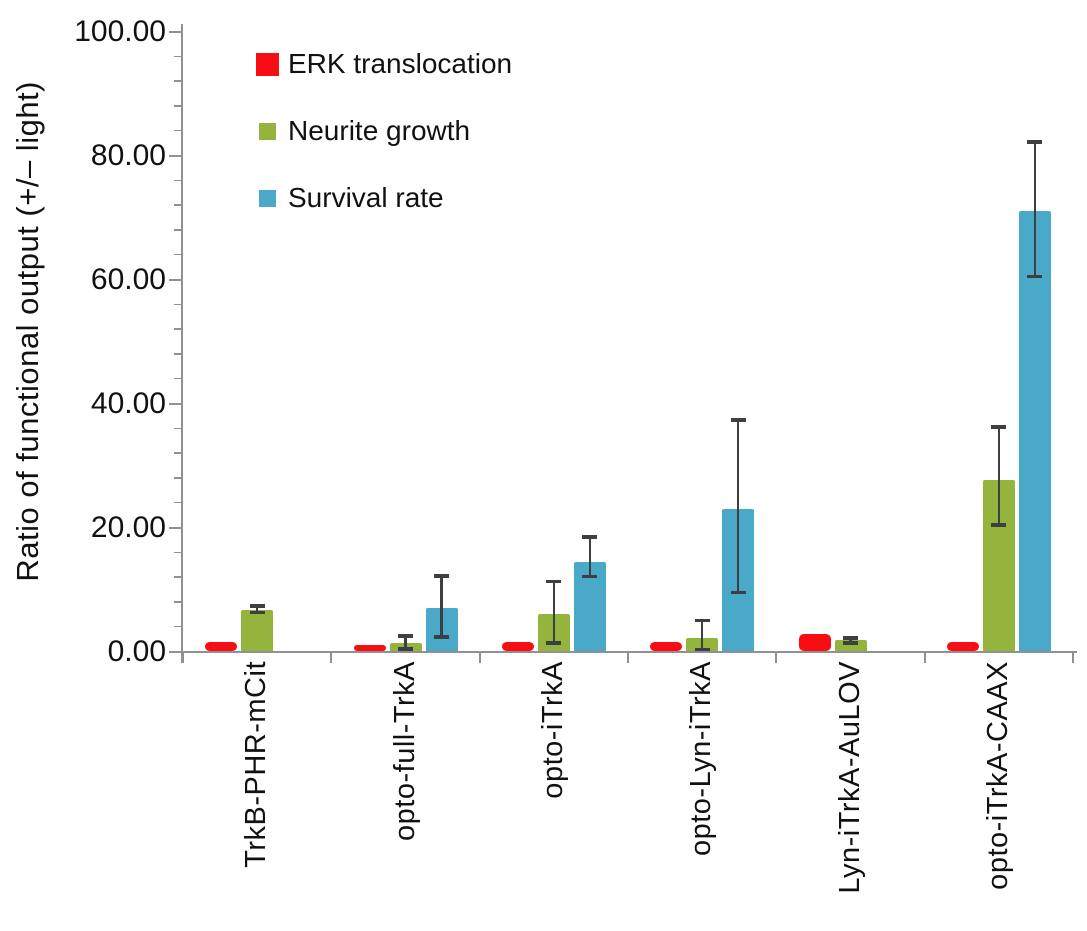 The image size is (1087, 931). I want to click on bar-survival-rate, so click(1034, 431).